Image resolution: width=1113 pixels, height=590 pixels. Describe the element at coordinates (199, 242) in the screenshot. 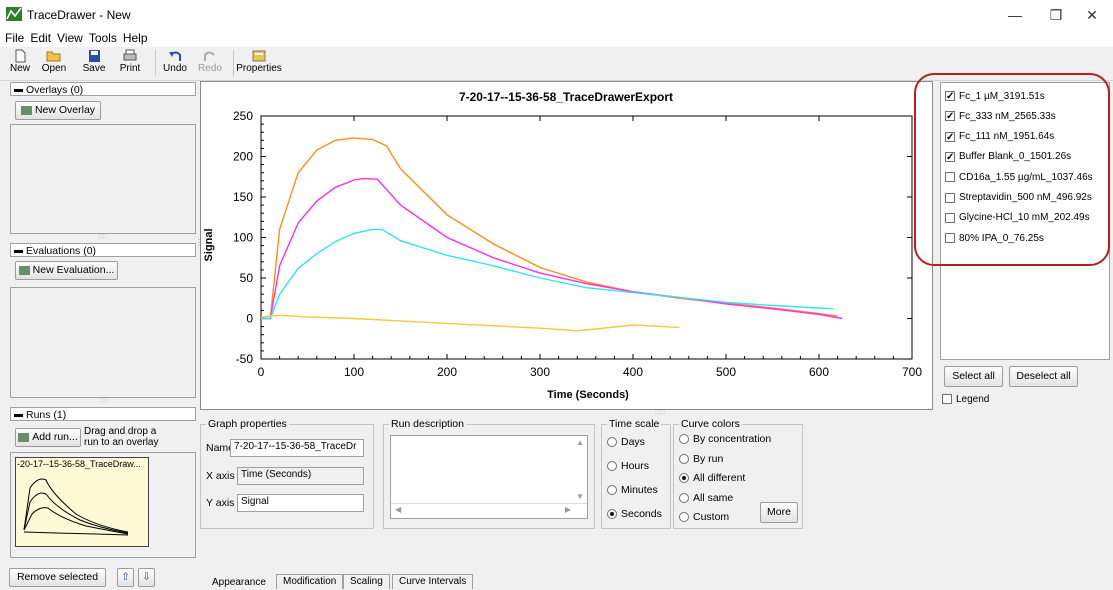

I see `splitter-grip-vertical: ⋮` at that location.